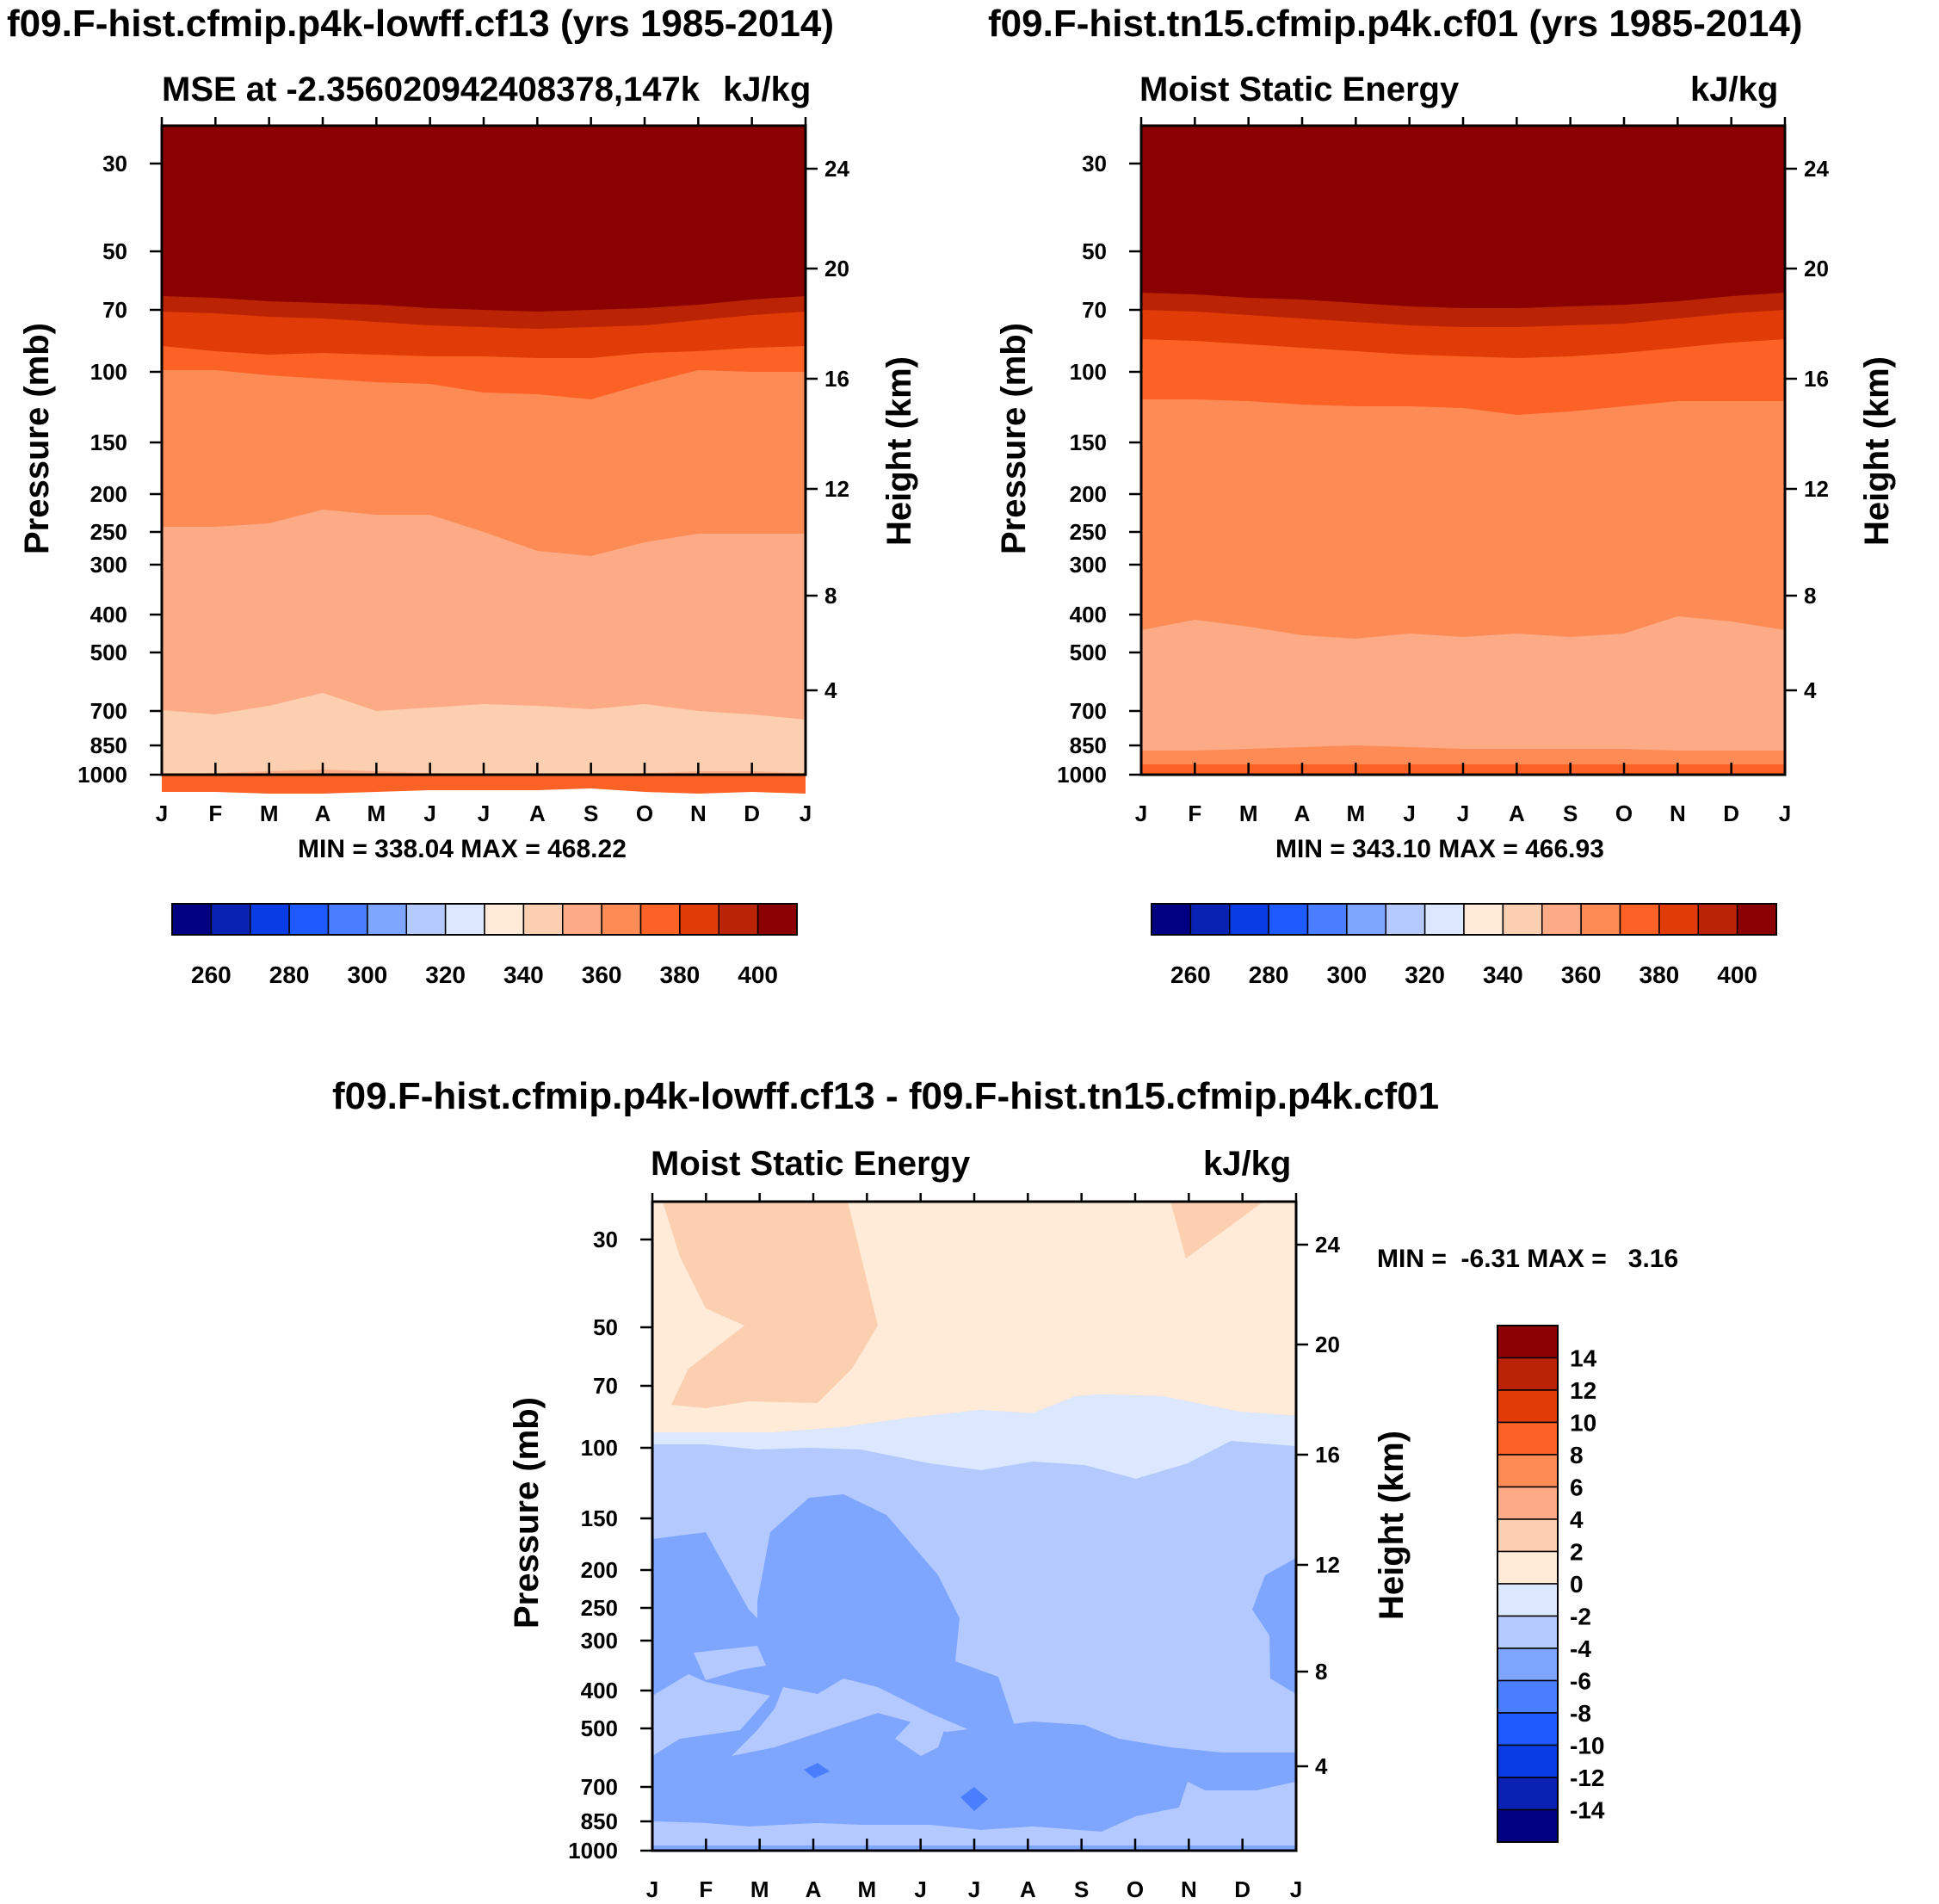 This screenshot has height=1904, width=1939. What do you see at coordinates (1194, 813) in the screenshot?
I see `plot2-x-tick-label: F` at bounding box center [1194, 813].